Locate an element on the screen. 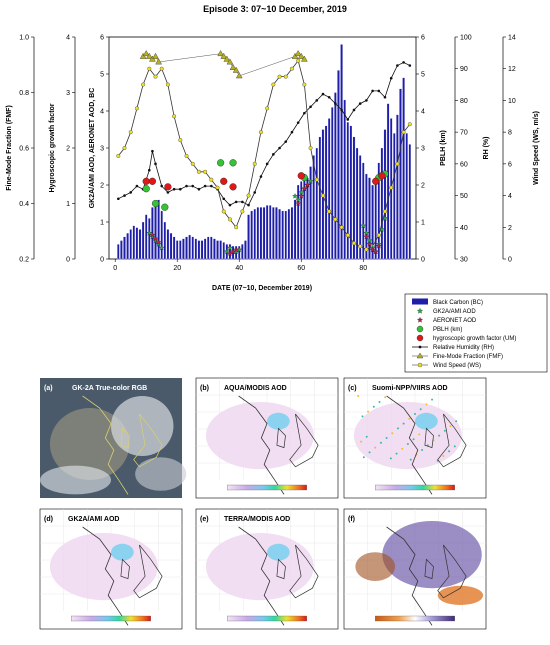 The width and height of the screenshot is (550, 645). legend-label: PBLH (km) is located at coordinates (447, 330).